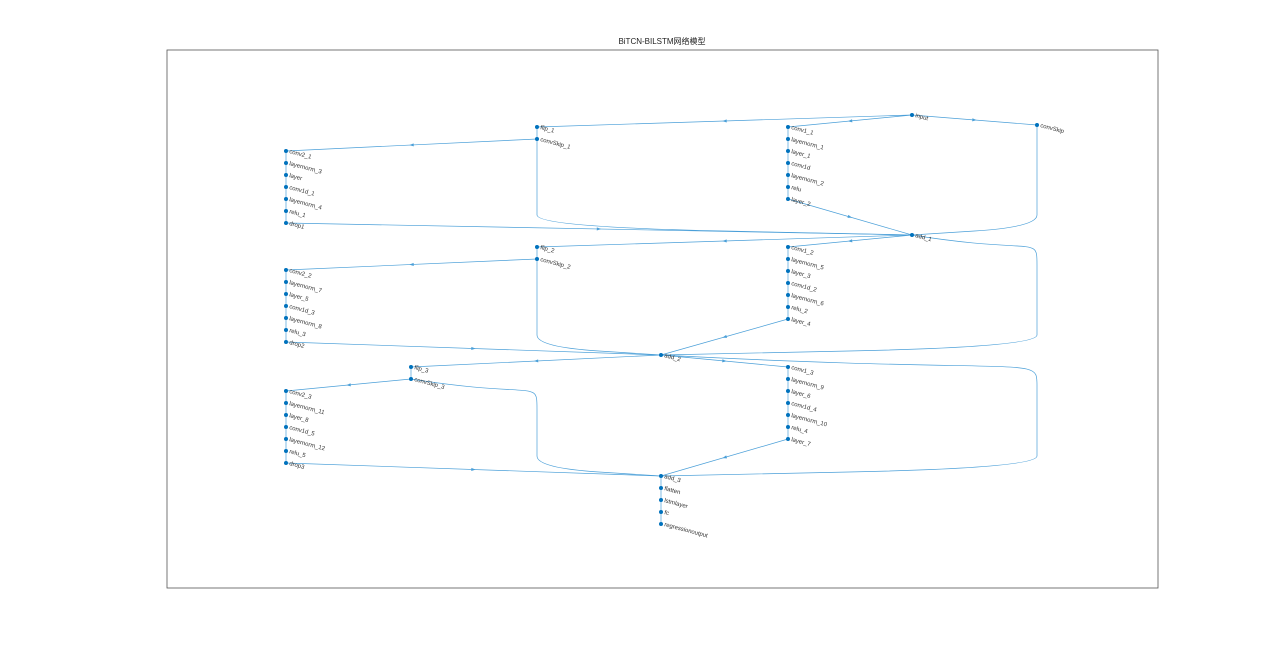  Describe the element at coordinates (547, 130) in the screenshot. I see `node-label: flip_1` at that location.